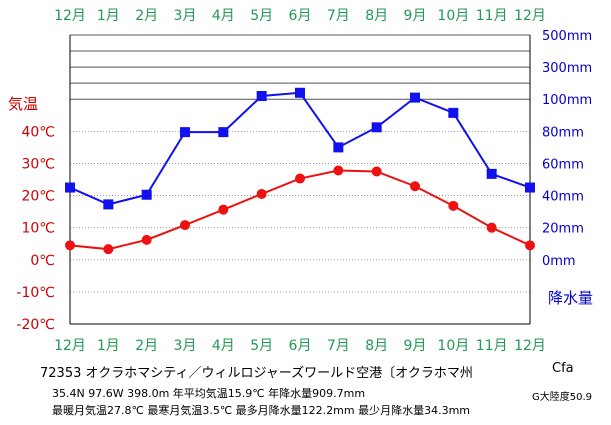  Describe the element at coordinates (453, 346) in the screenshot. I see `month-label-bottom: 10月` at that location.